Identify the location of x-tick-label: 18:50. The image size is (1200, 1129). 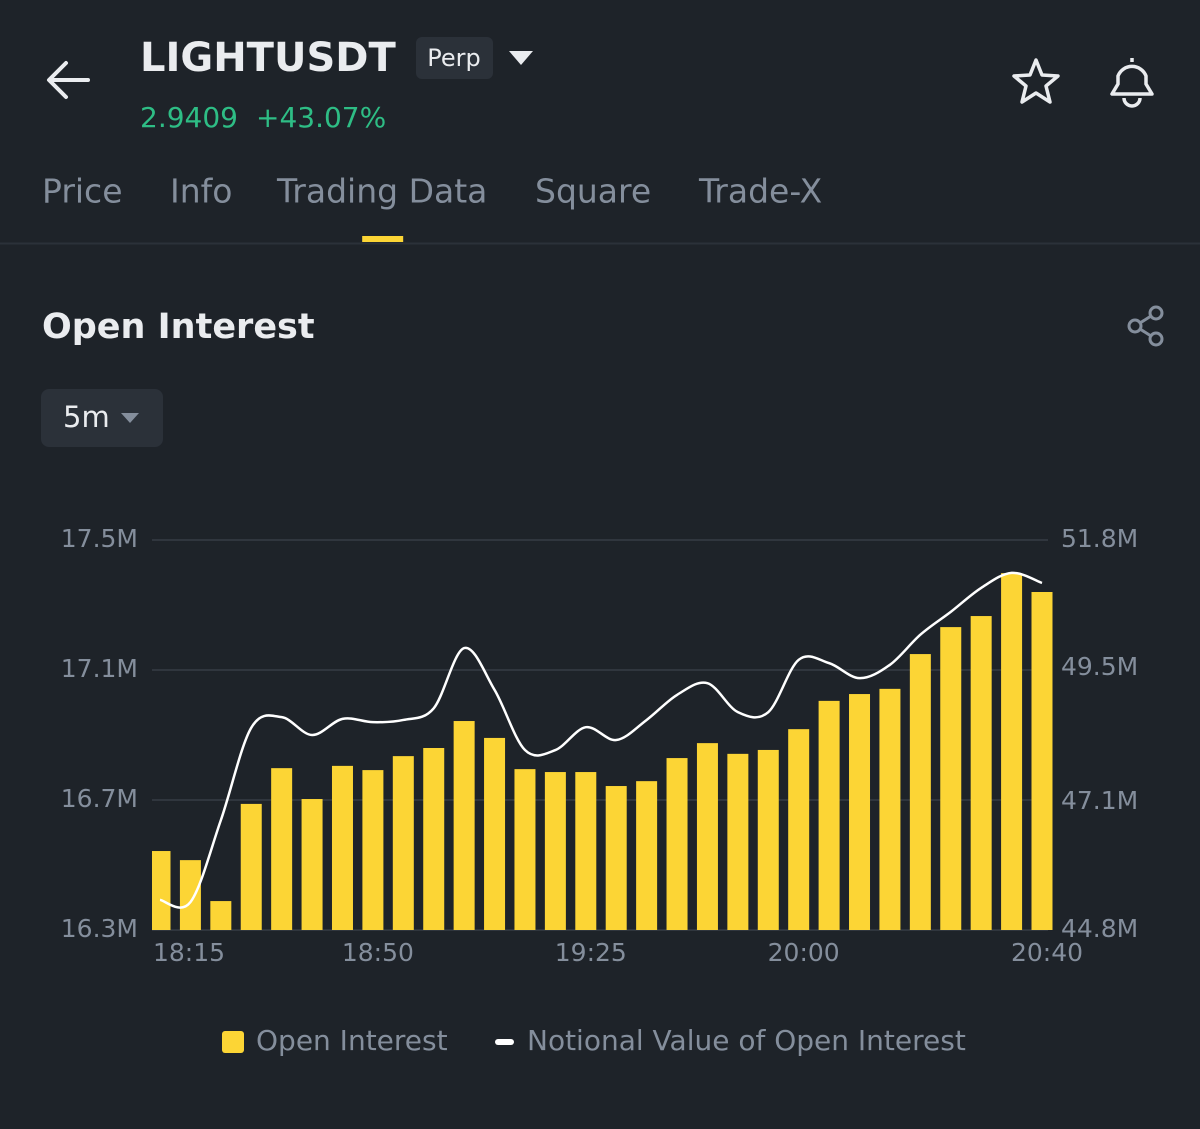
(378, 952).